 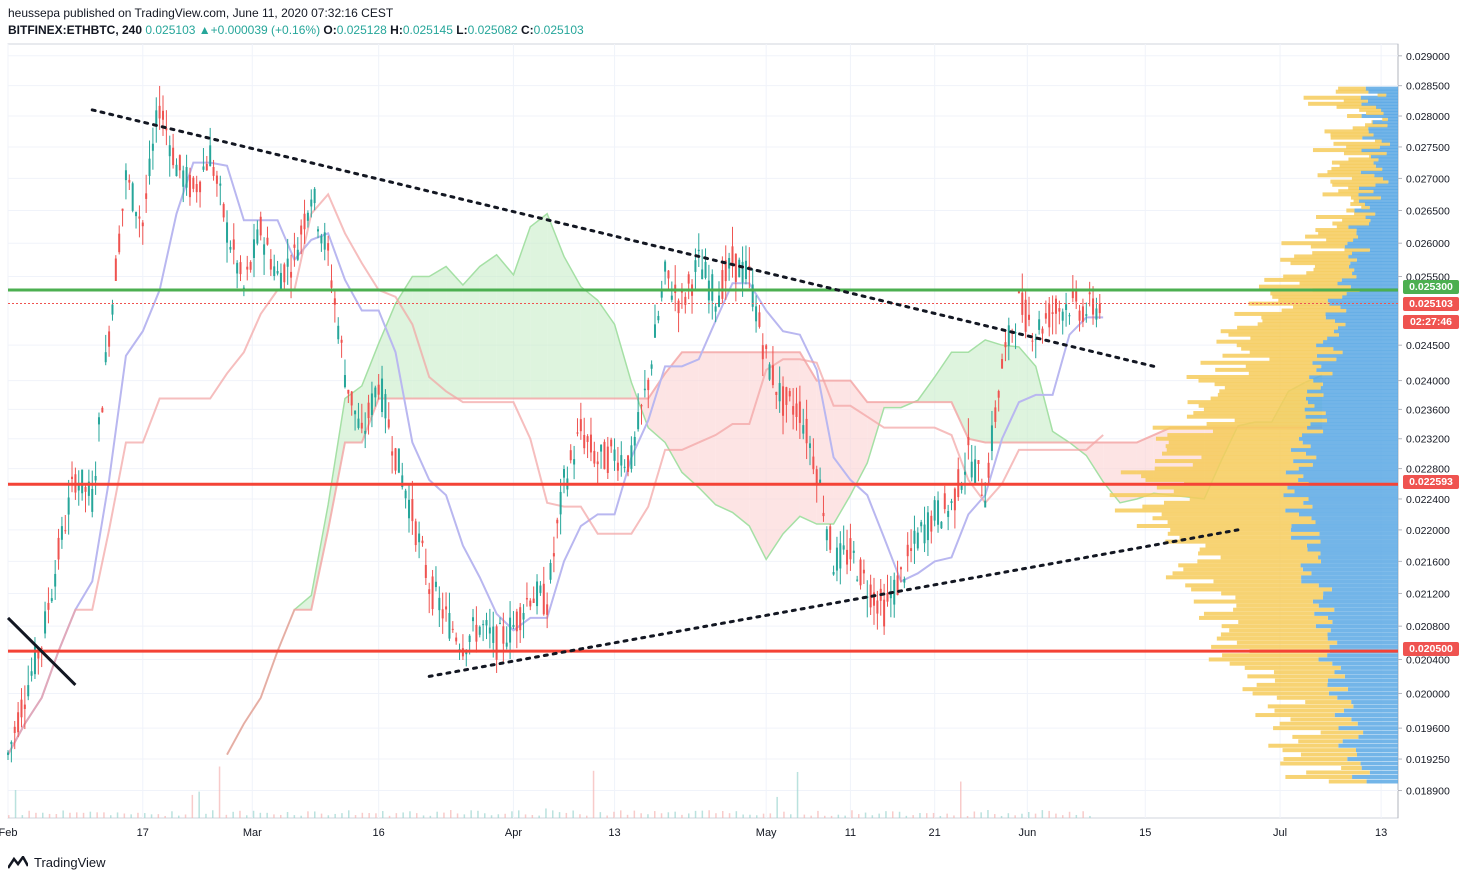 What do you see at coordinates (75, 30) in the screenshot?
I see `symbol-label: BITFINEX:ETHBTC, 240` at bounding box center [75, 30].